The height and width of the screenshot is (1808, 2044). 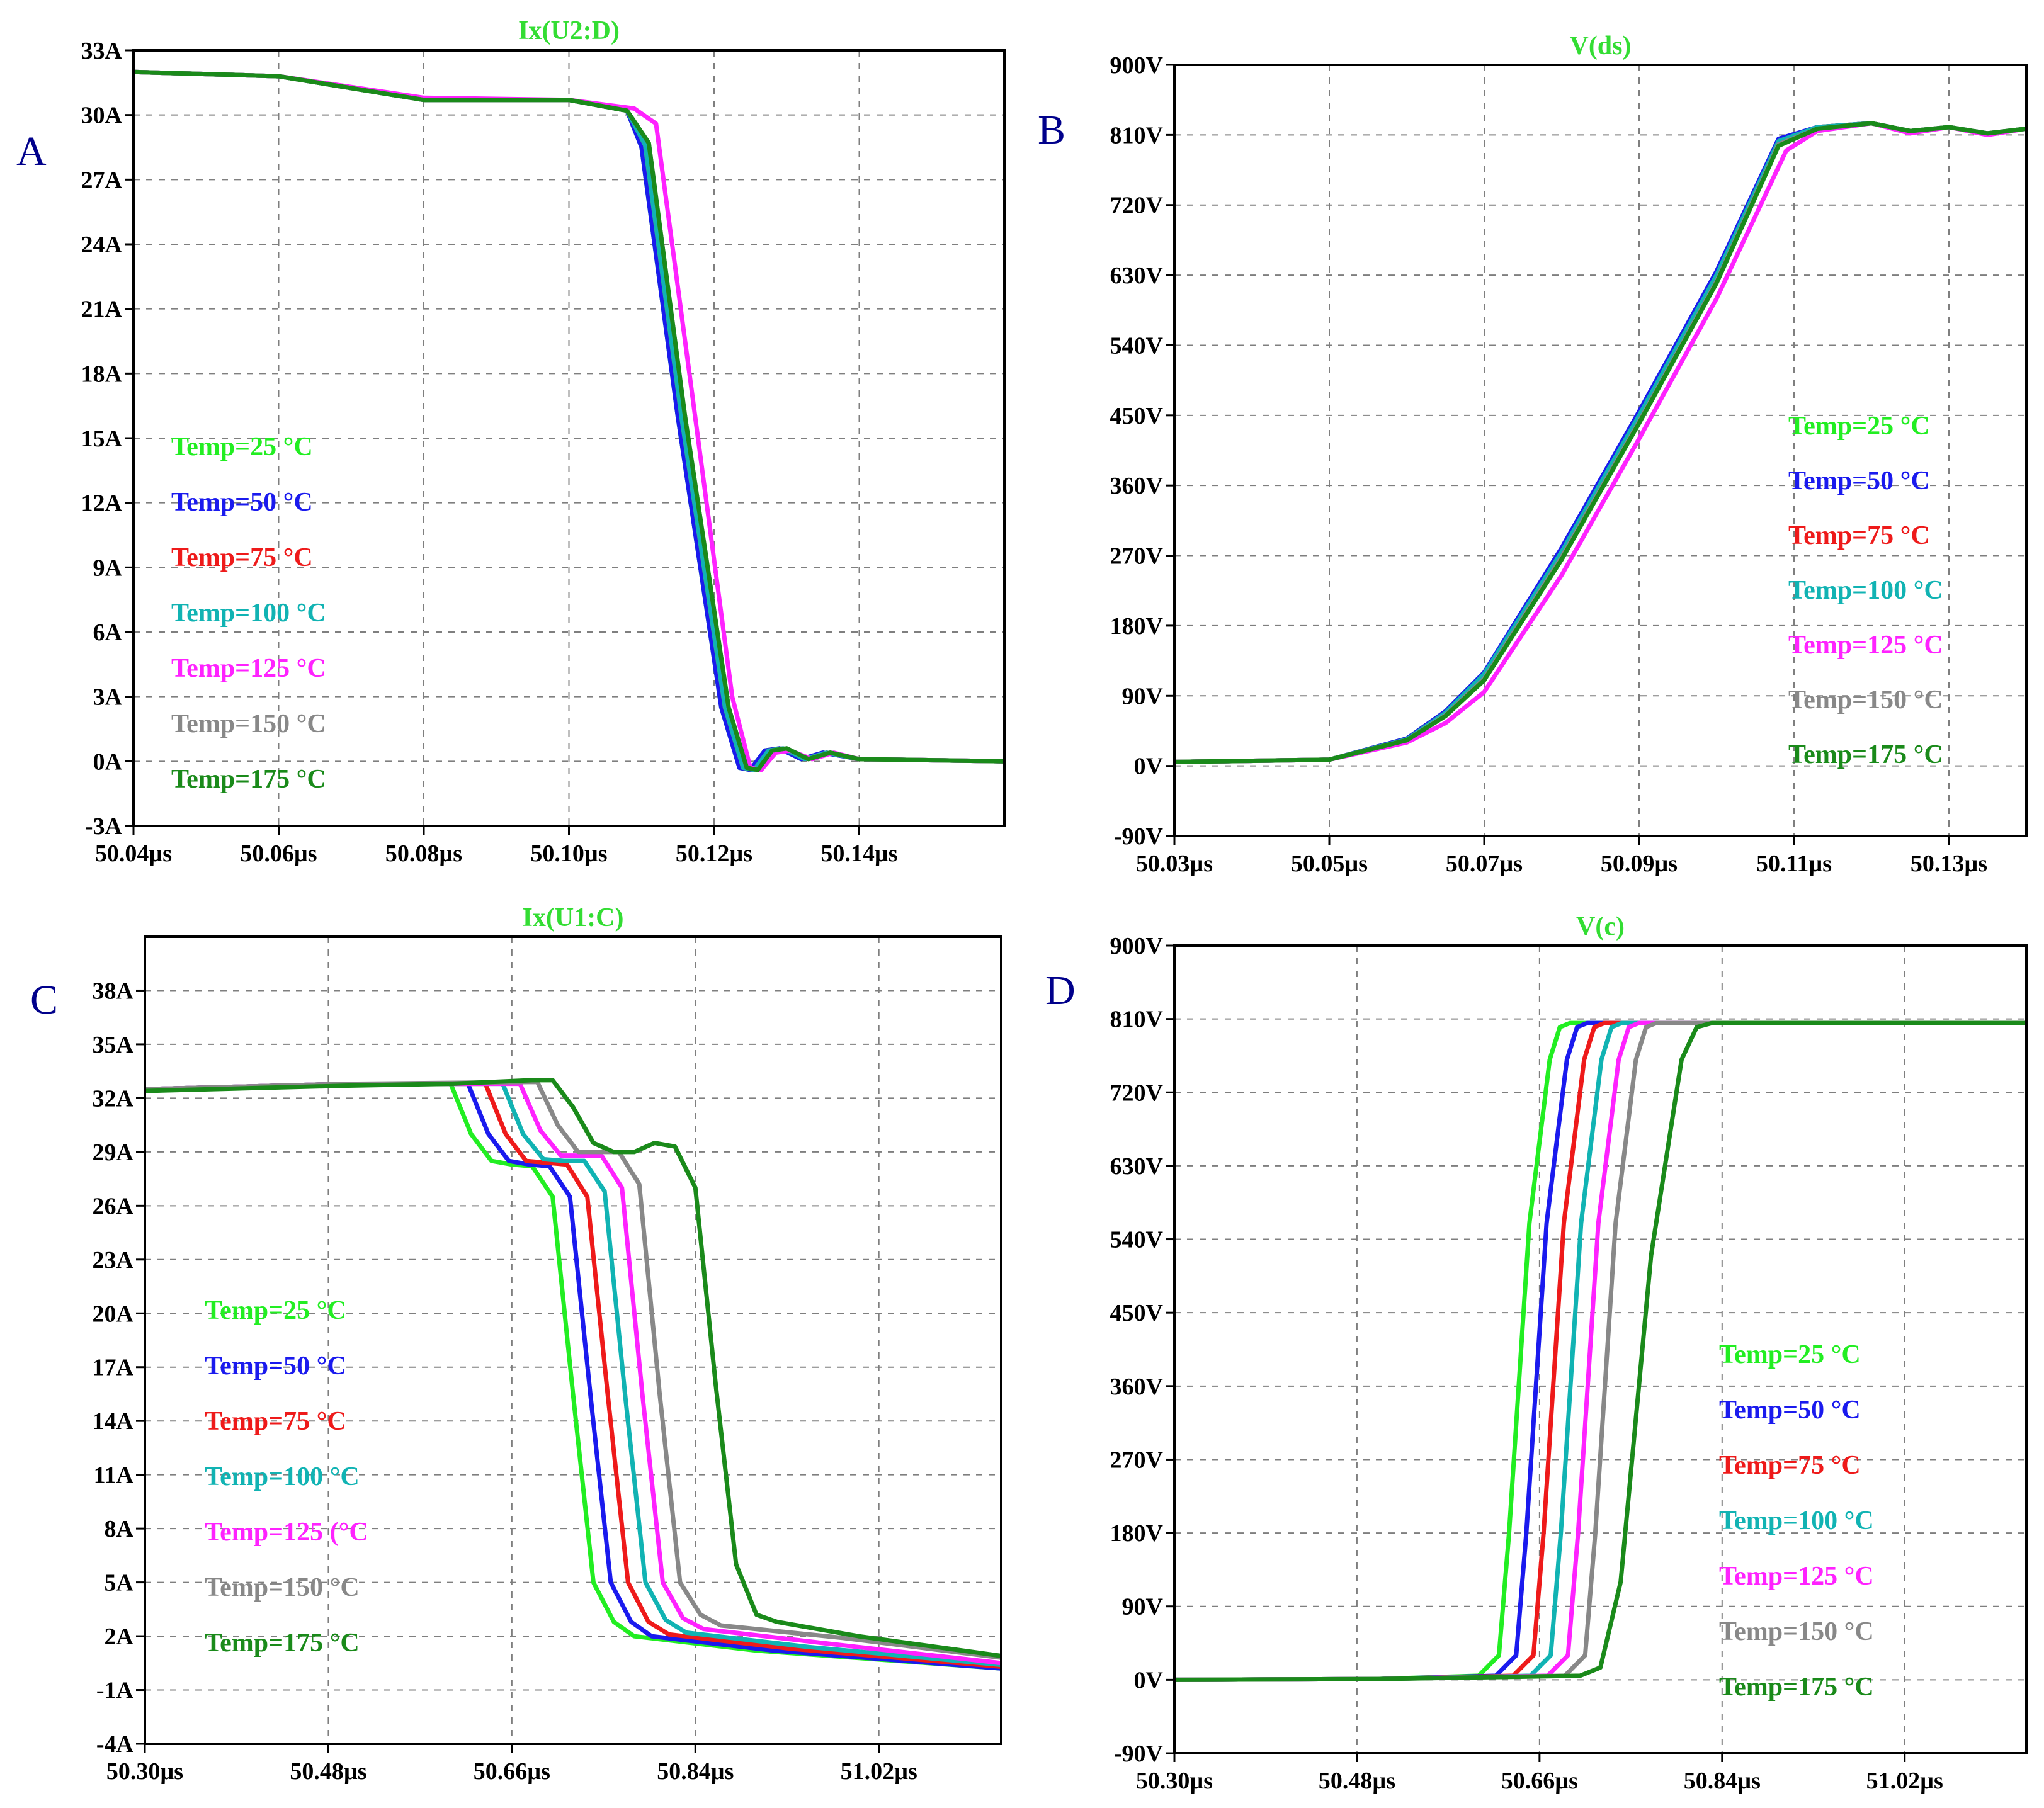 What do you see at coordinates (113, 1098) in the screenshot?
I see `y-tick-label: 32A` at bounding box center [113, 1098].